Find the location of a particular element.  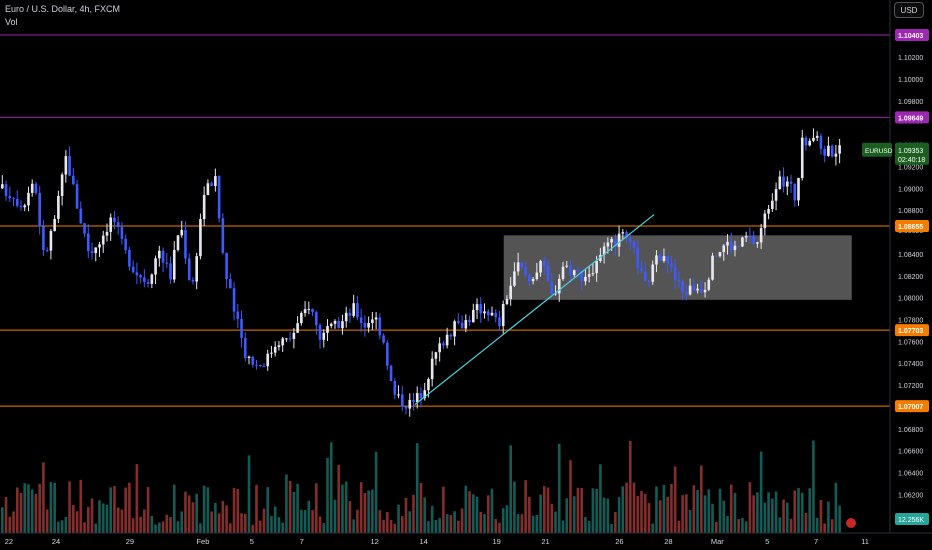

volume-indicator-label: Vol is located at coordinates (11, 22).